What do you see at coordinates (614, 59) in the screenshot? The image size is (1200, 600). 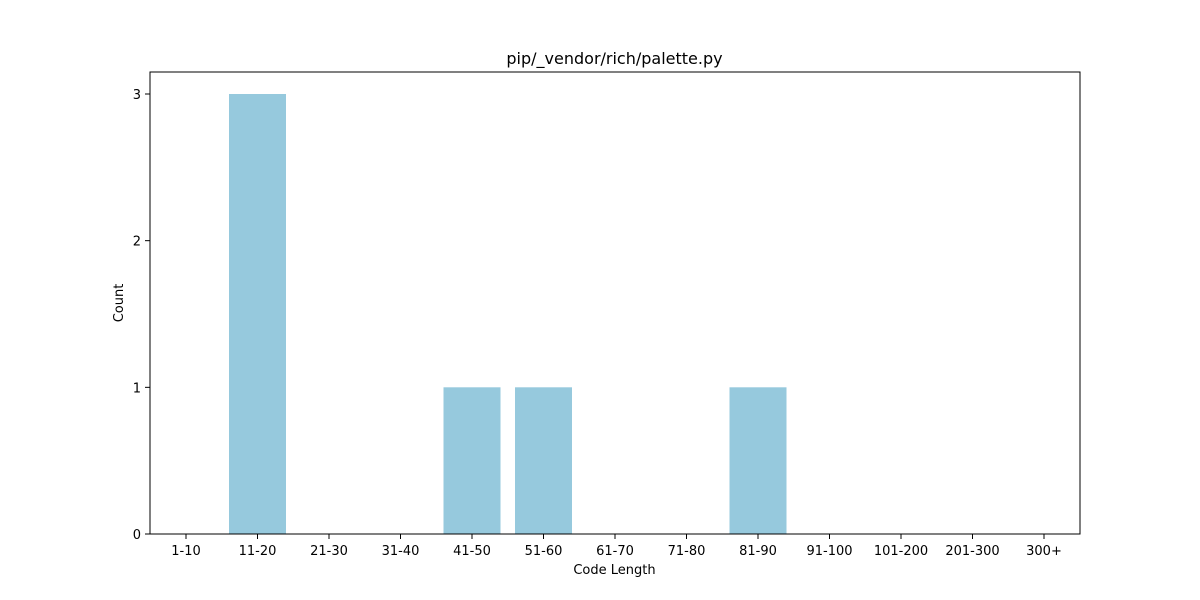 I see `chart-title: pip/_vendor/rich/palette.py` at bounding box center [614, 59].